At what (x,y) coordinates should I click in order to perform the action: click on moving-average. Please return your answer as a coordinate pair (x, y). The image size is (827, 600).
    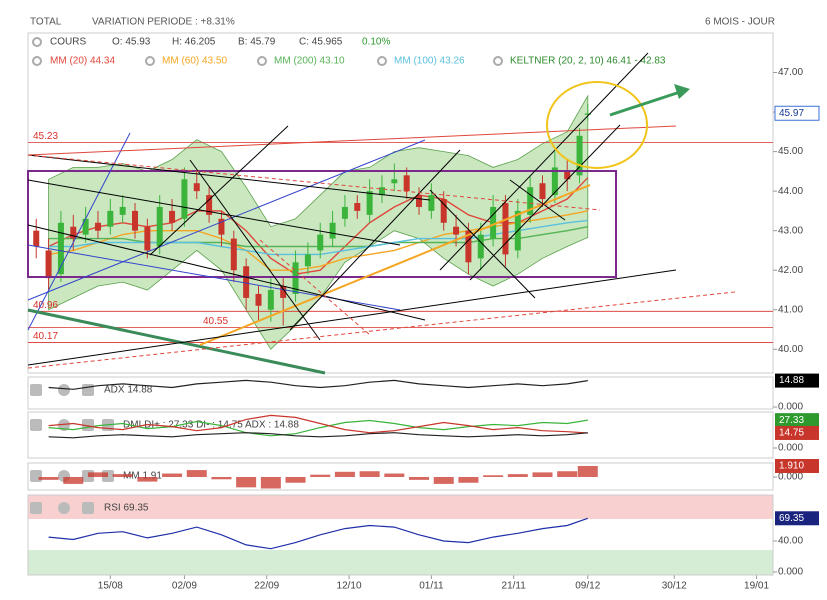
    Looking at the image, I should click on (318, 240).